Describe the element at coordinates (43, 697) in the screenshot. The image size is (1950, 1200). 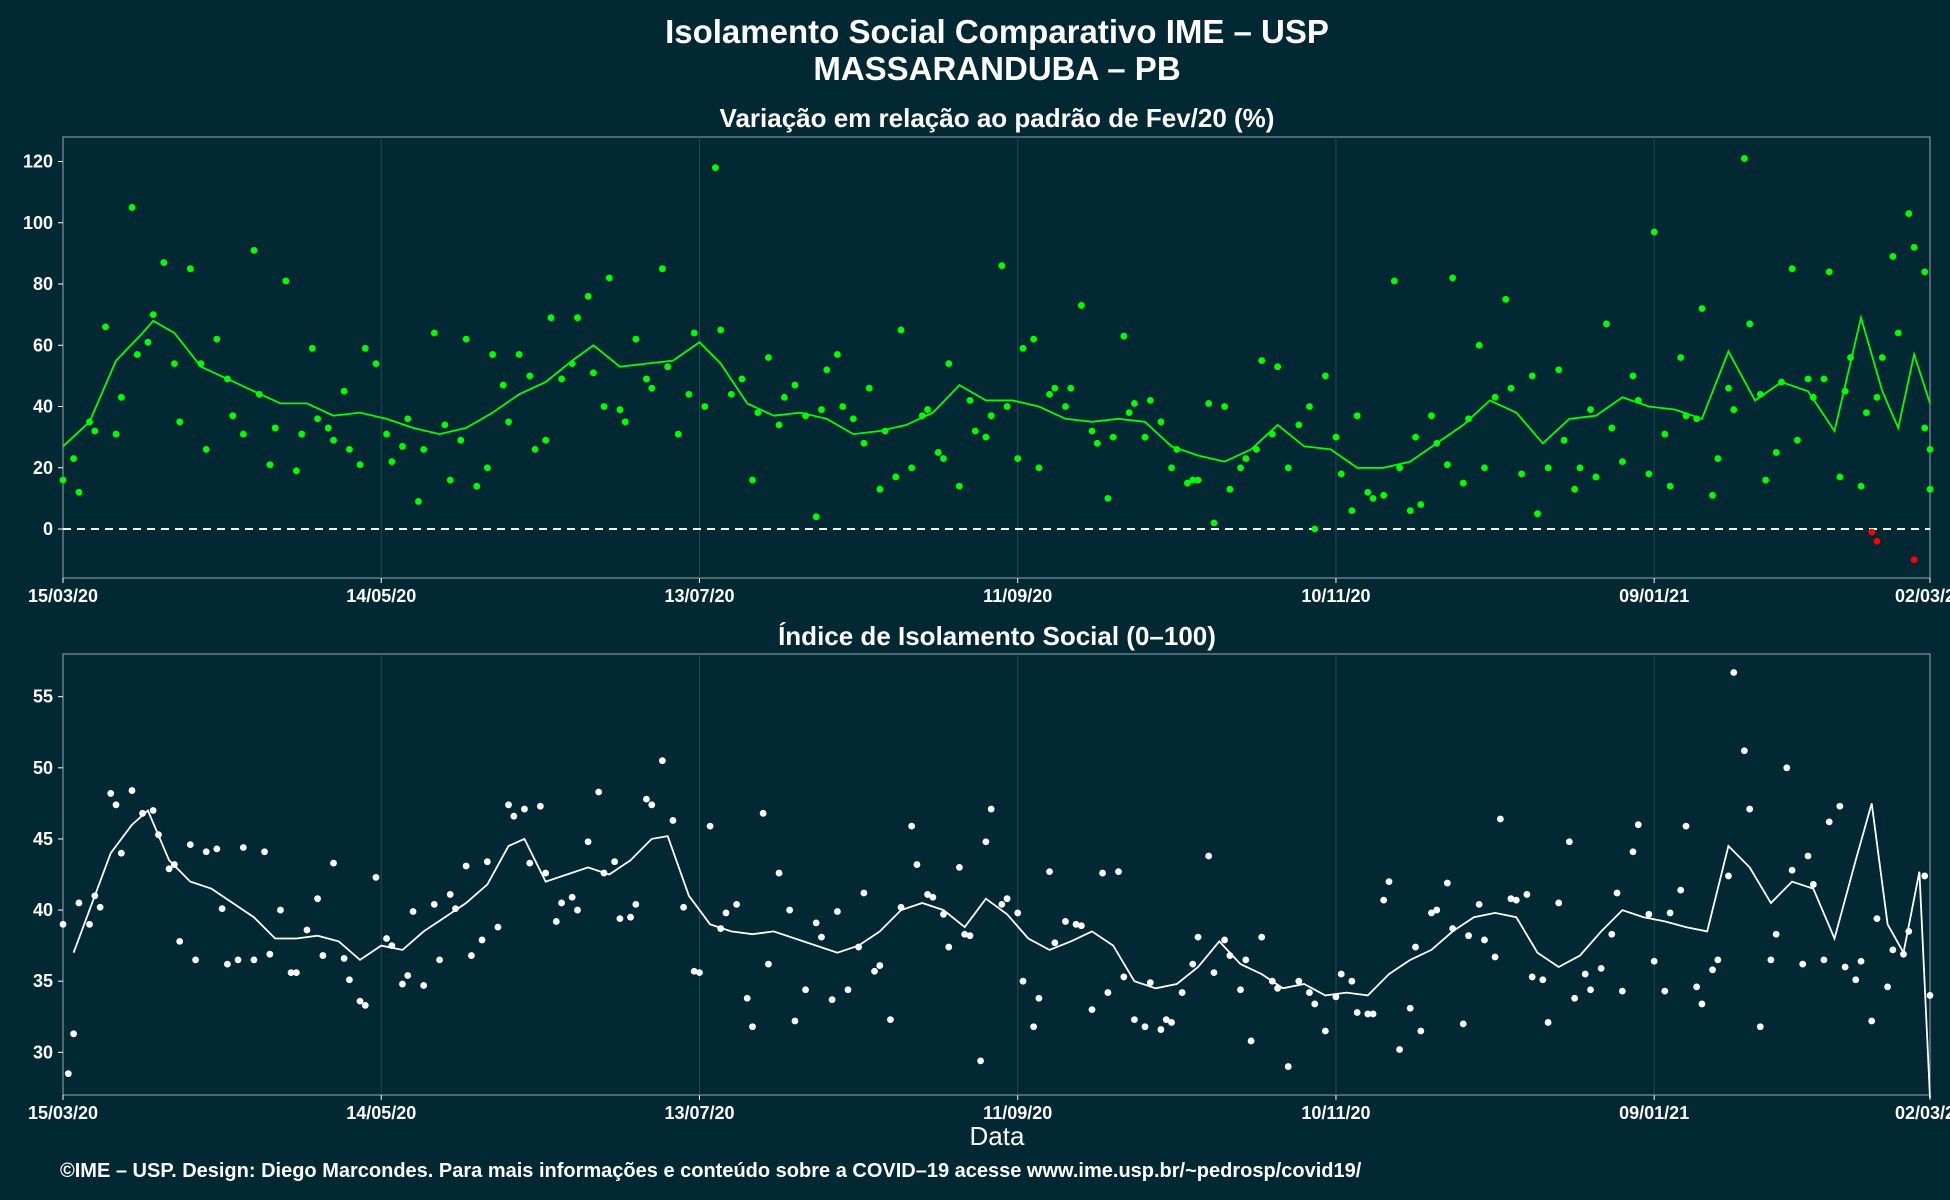
I see `index-ytick-label: 55` at that location.